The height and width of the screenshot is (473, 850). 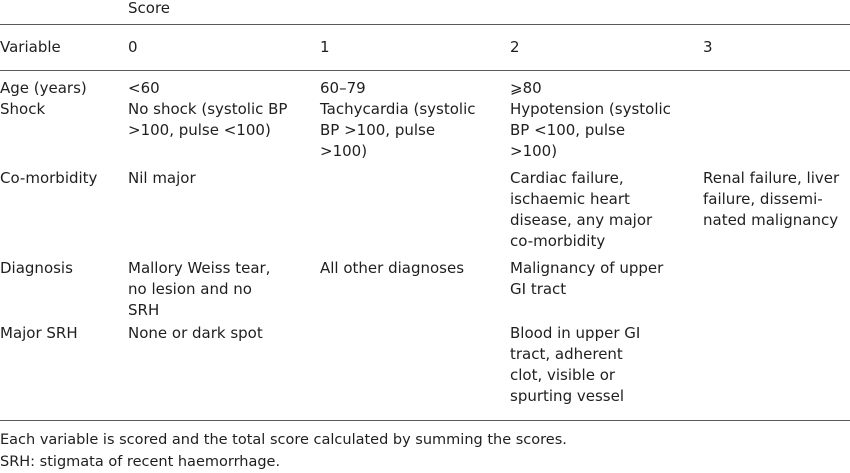 I want to click on cell-text-line: ⩾80, so click(x=526, y=88).